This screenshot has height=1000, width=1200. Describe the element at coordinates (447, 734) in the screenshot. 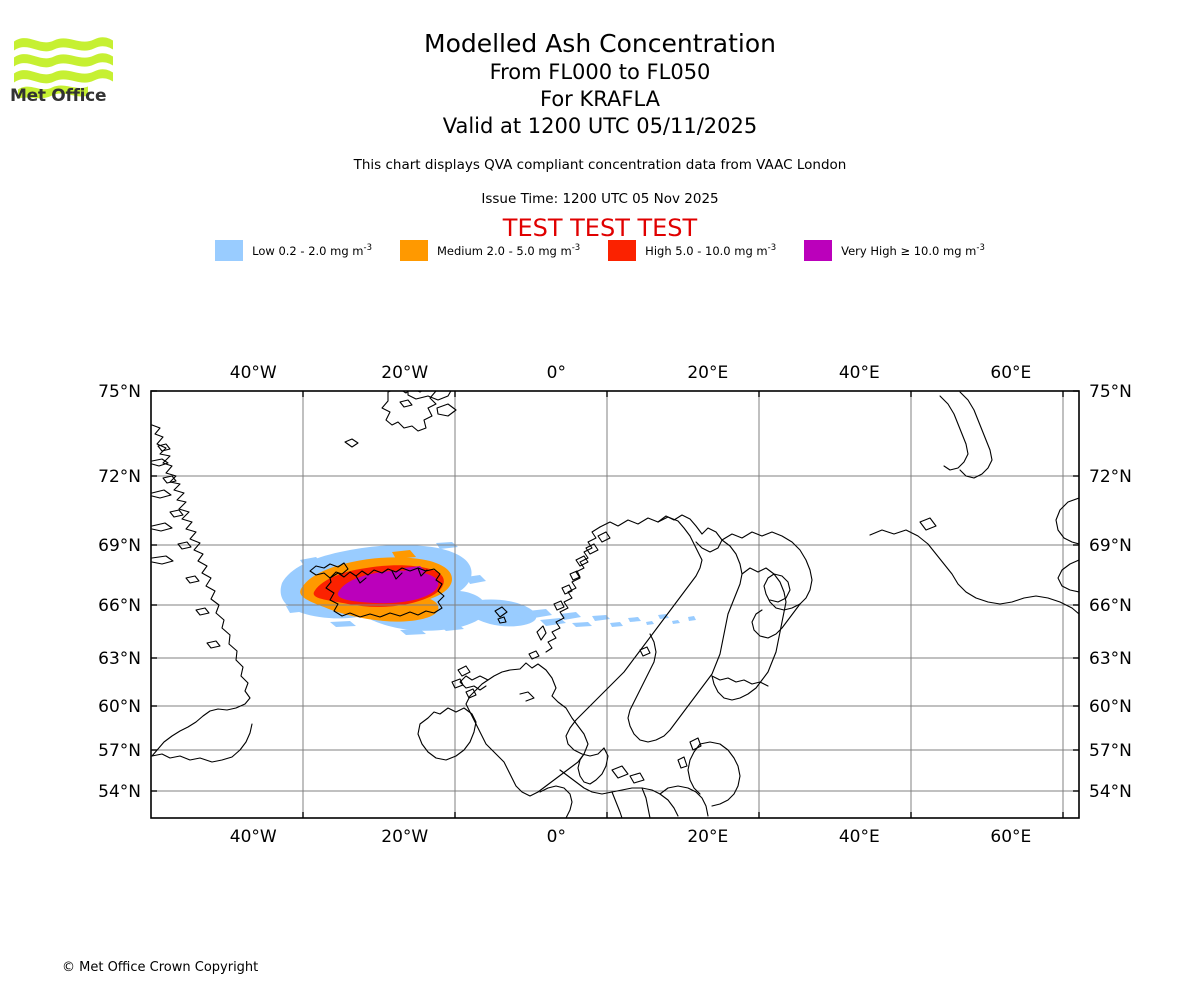

I see `coastline-ireland` at that location.